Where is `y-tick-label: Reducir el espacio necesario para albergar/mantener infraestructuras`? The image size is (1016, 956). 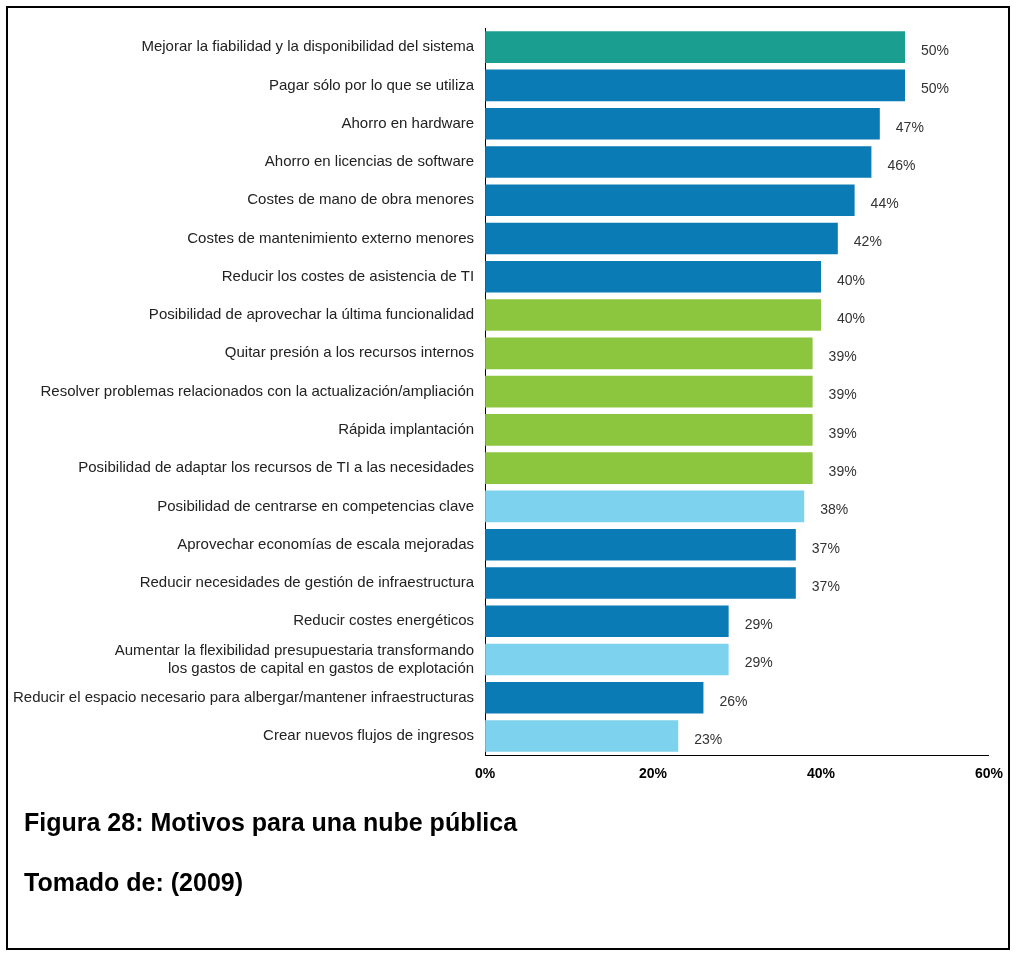
y-tick-label: Reducir el espacio necesario para albergar/mantener infraestructuras is located at coordinates (244, 696).